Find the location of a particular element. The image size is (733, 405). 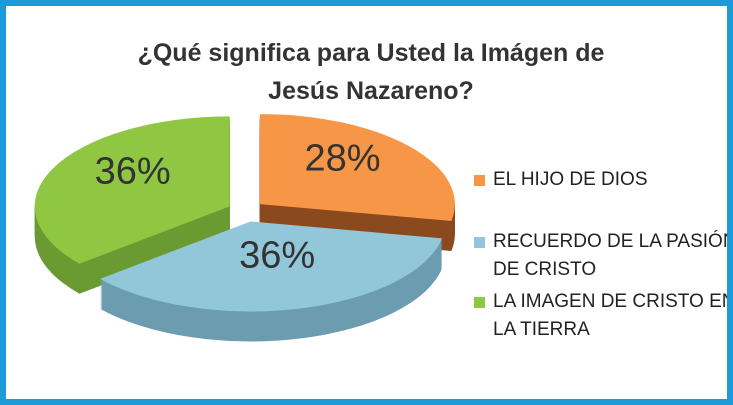

data-label: 28% is located at coordinates (342, 159).